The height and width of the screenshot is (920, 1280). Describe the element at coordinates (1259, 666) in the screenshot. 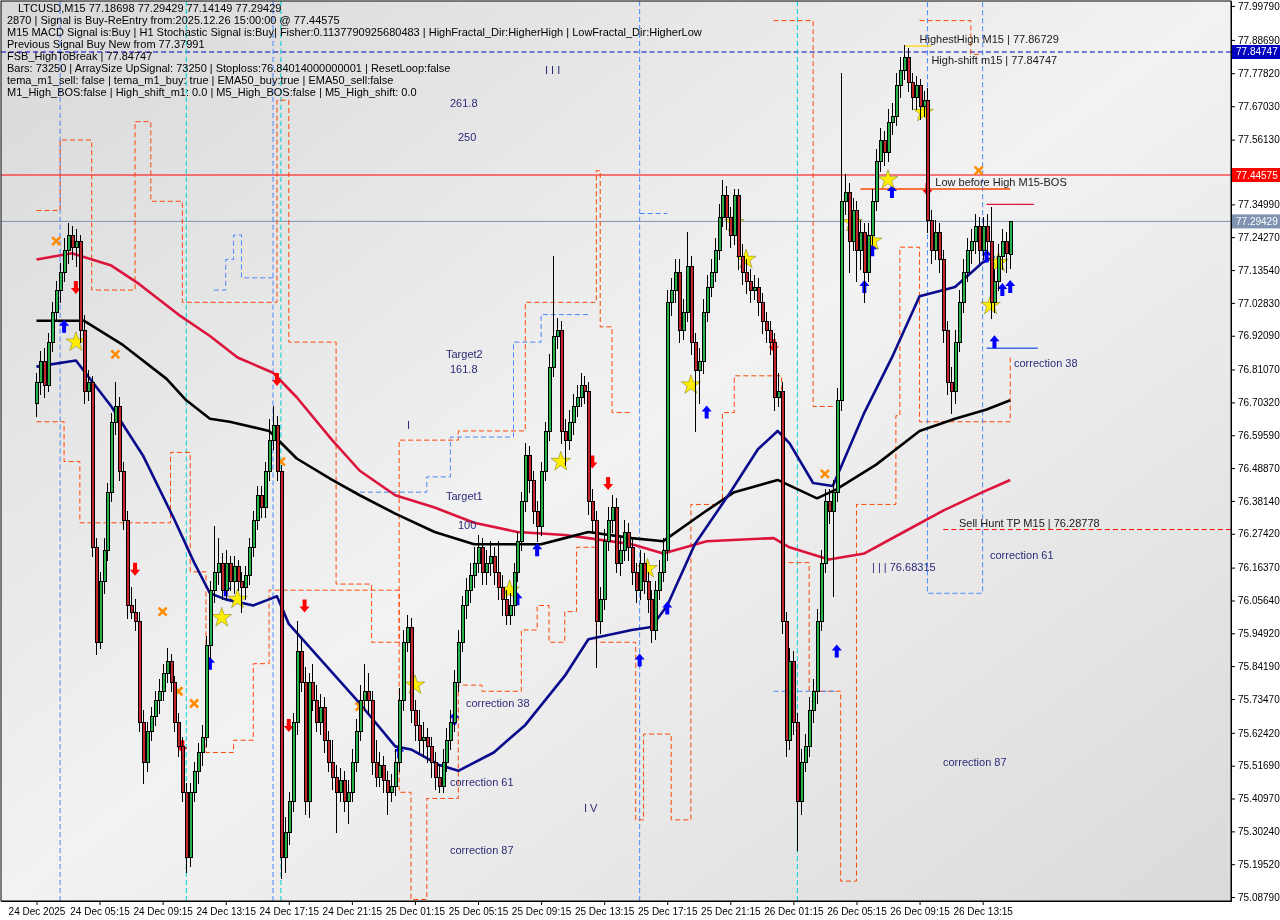

I see `y-tick-label: 75.84190` at that location.